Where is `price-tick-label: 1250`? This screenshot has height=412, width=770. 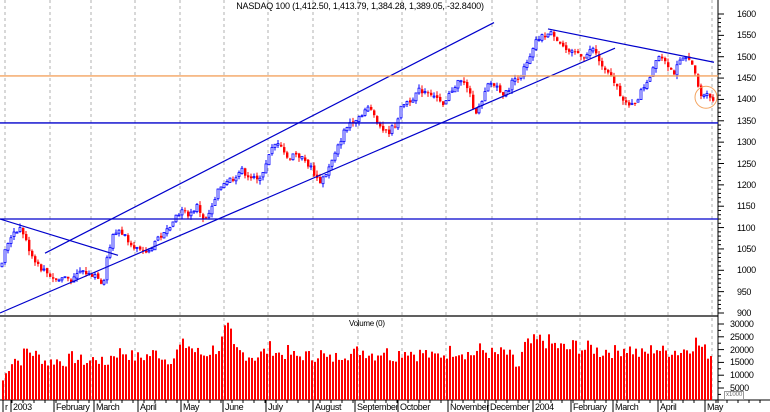
price-tick-label: 1250 is located at coordinates (746, 163).